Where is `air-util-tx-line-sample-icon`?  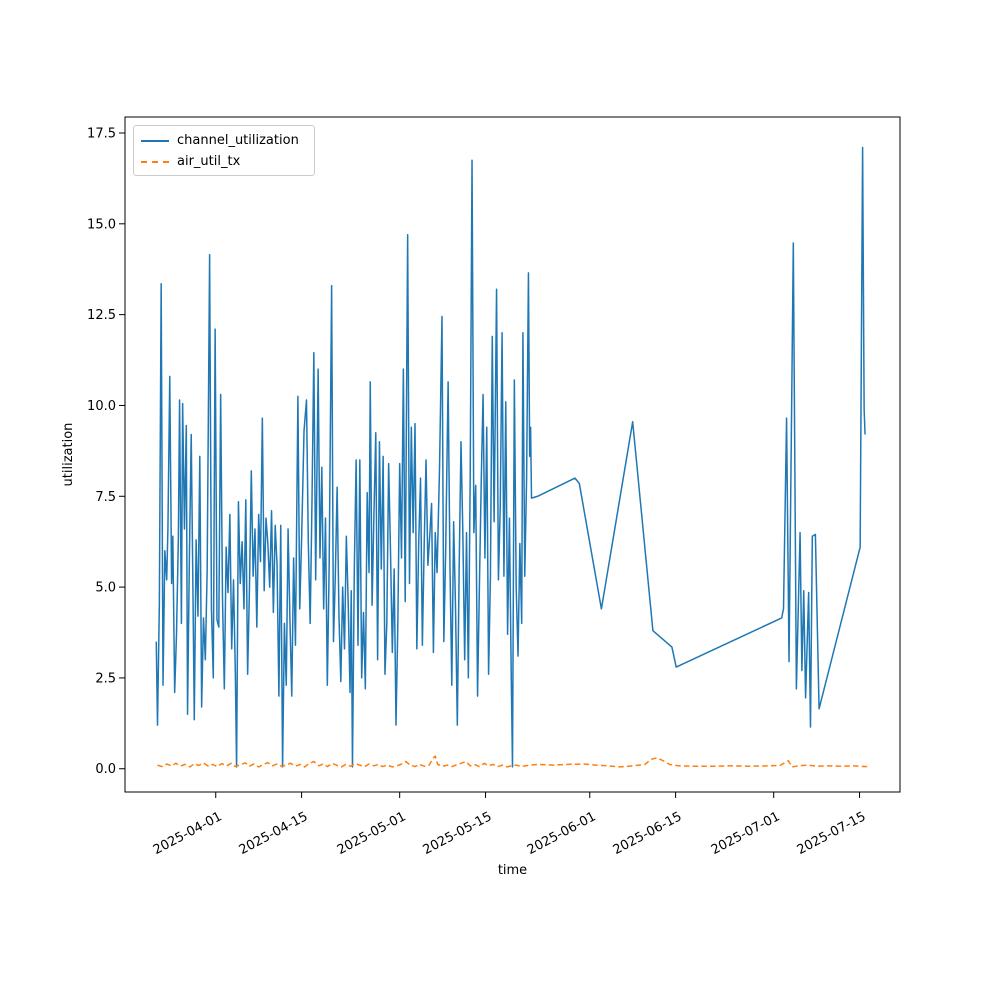 air-util-tx-line-sample-icon is located at coordinates (155, 161).